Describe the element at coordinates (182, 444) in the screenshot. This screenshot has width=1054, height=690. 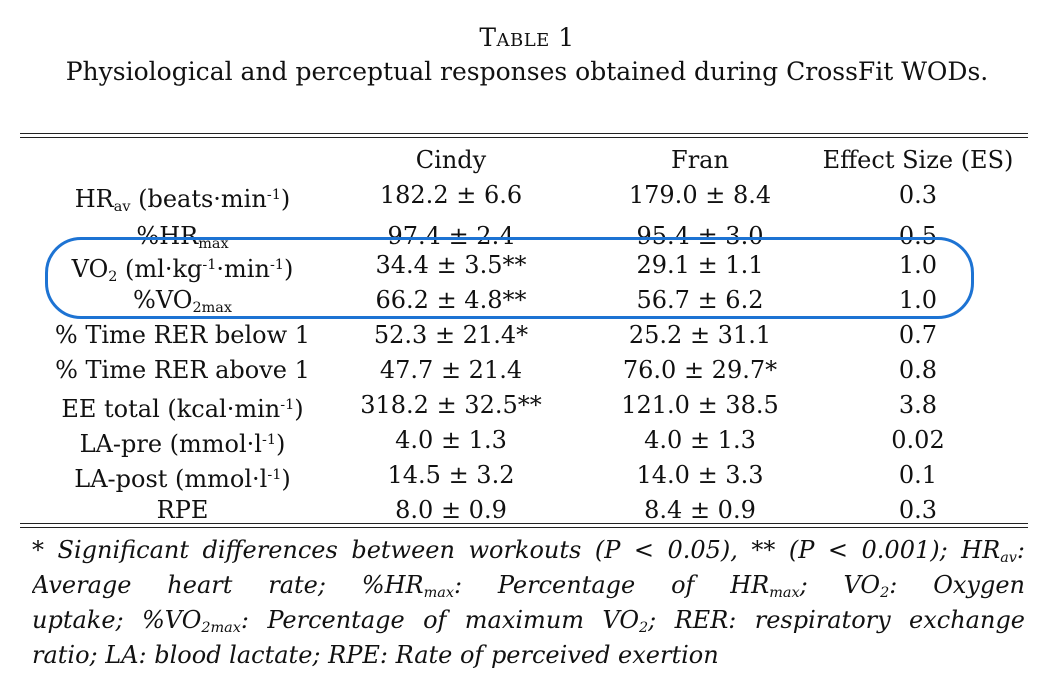
I see `row-label: LA-pre (mmol·l-1)` at that location.